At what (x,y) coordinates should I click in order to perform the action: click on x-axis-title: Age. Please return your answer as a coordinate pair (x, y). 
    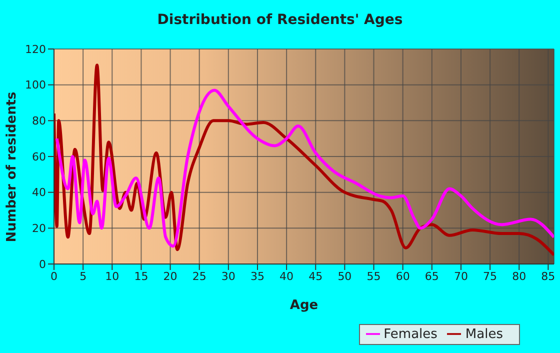
    Looking at the image, I should click on (304, 305).